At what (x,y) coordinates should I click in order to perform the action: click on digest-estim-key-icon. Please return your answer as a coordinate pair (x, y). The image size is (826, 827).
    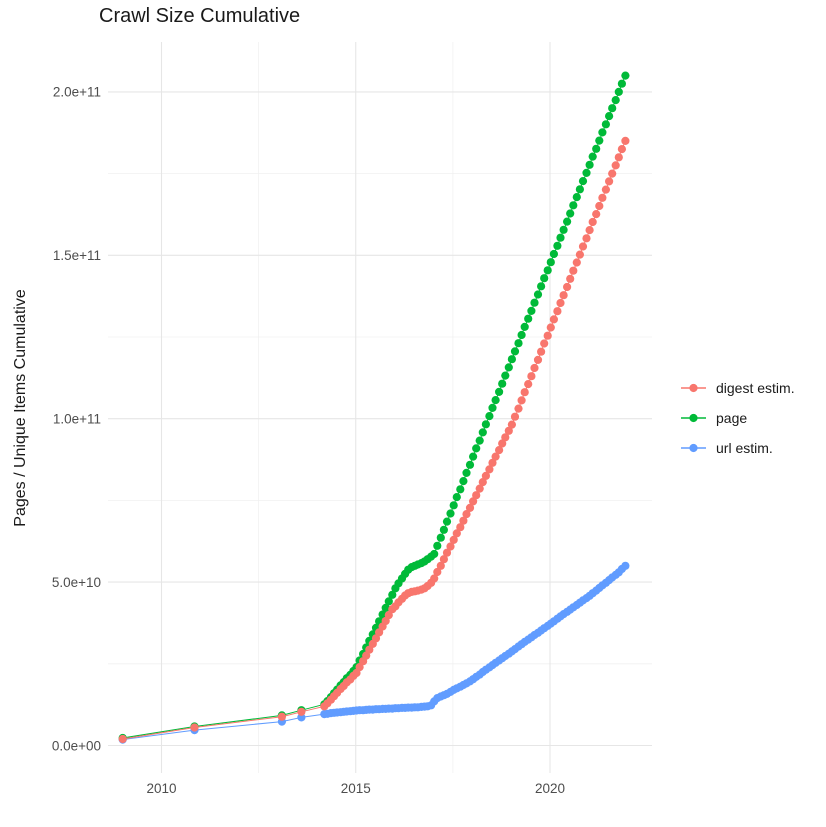
    Looking at the image, I should click on (693, 388).